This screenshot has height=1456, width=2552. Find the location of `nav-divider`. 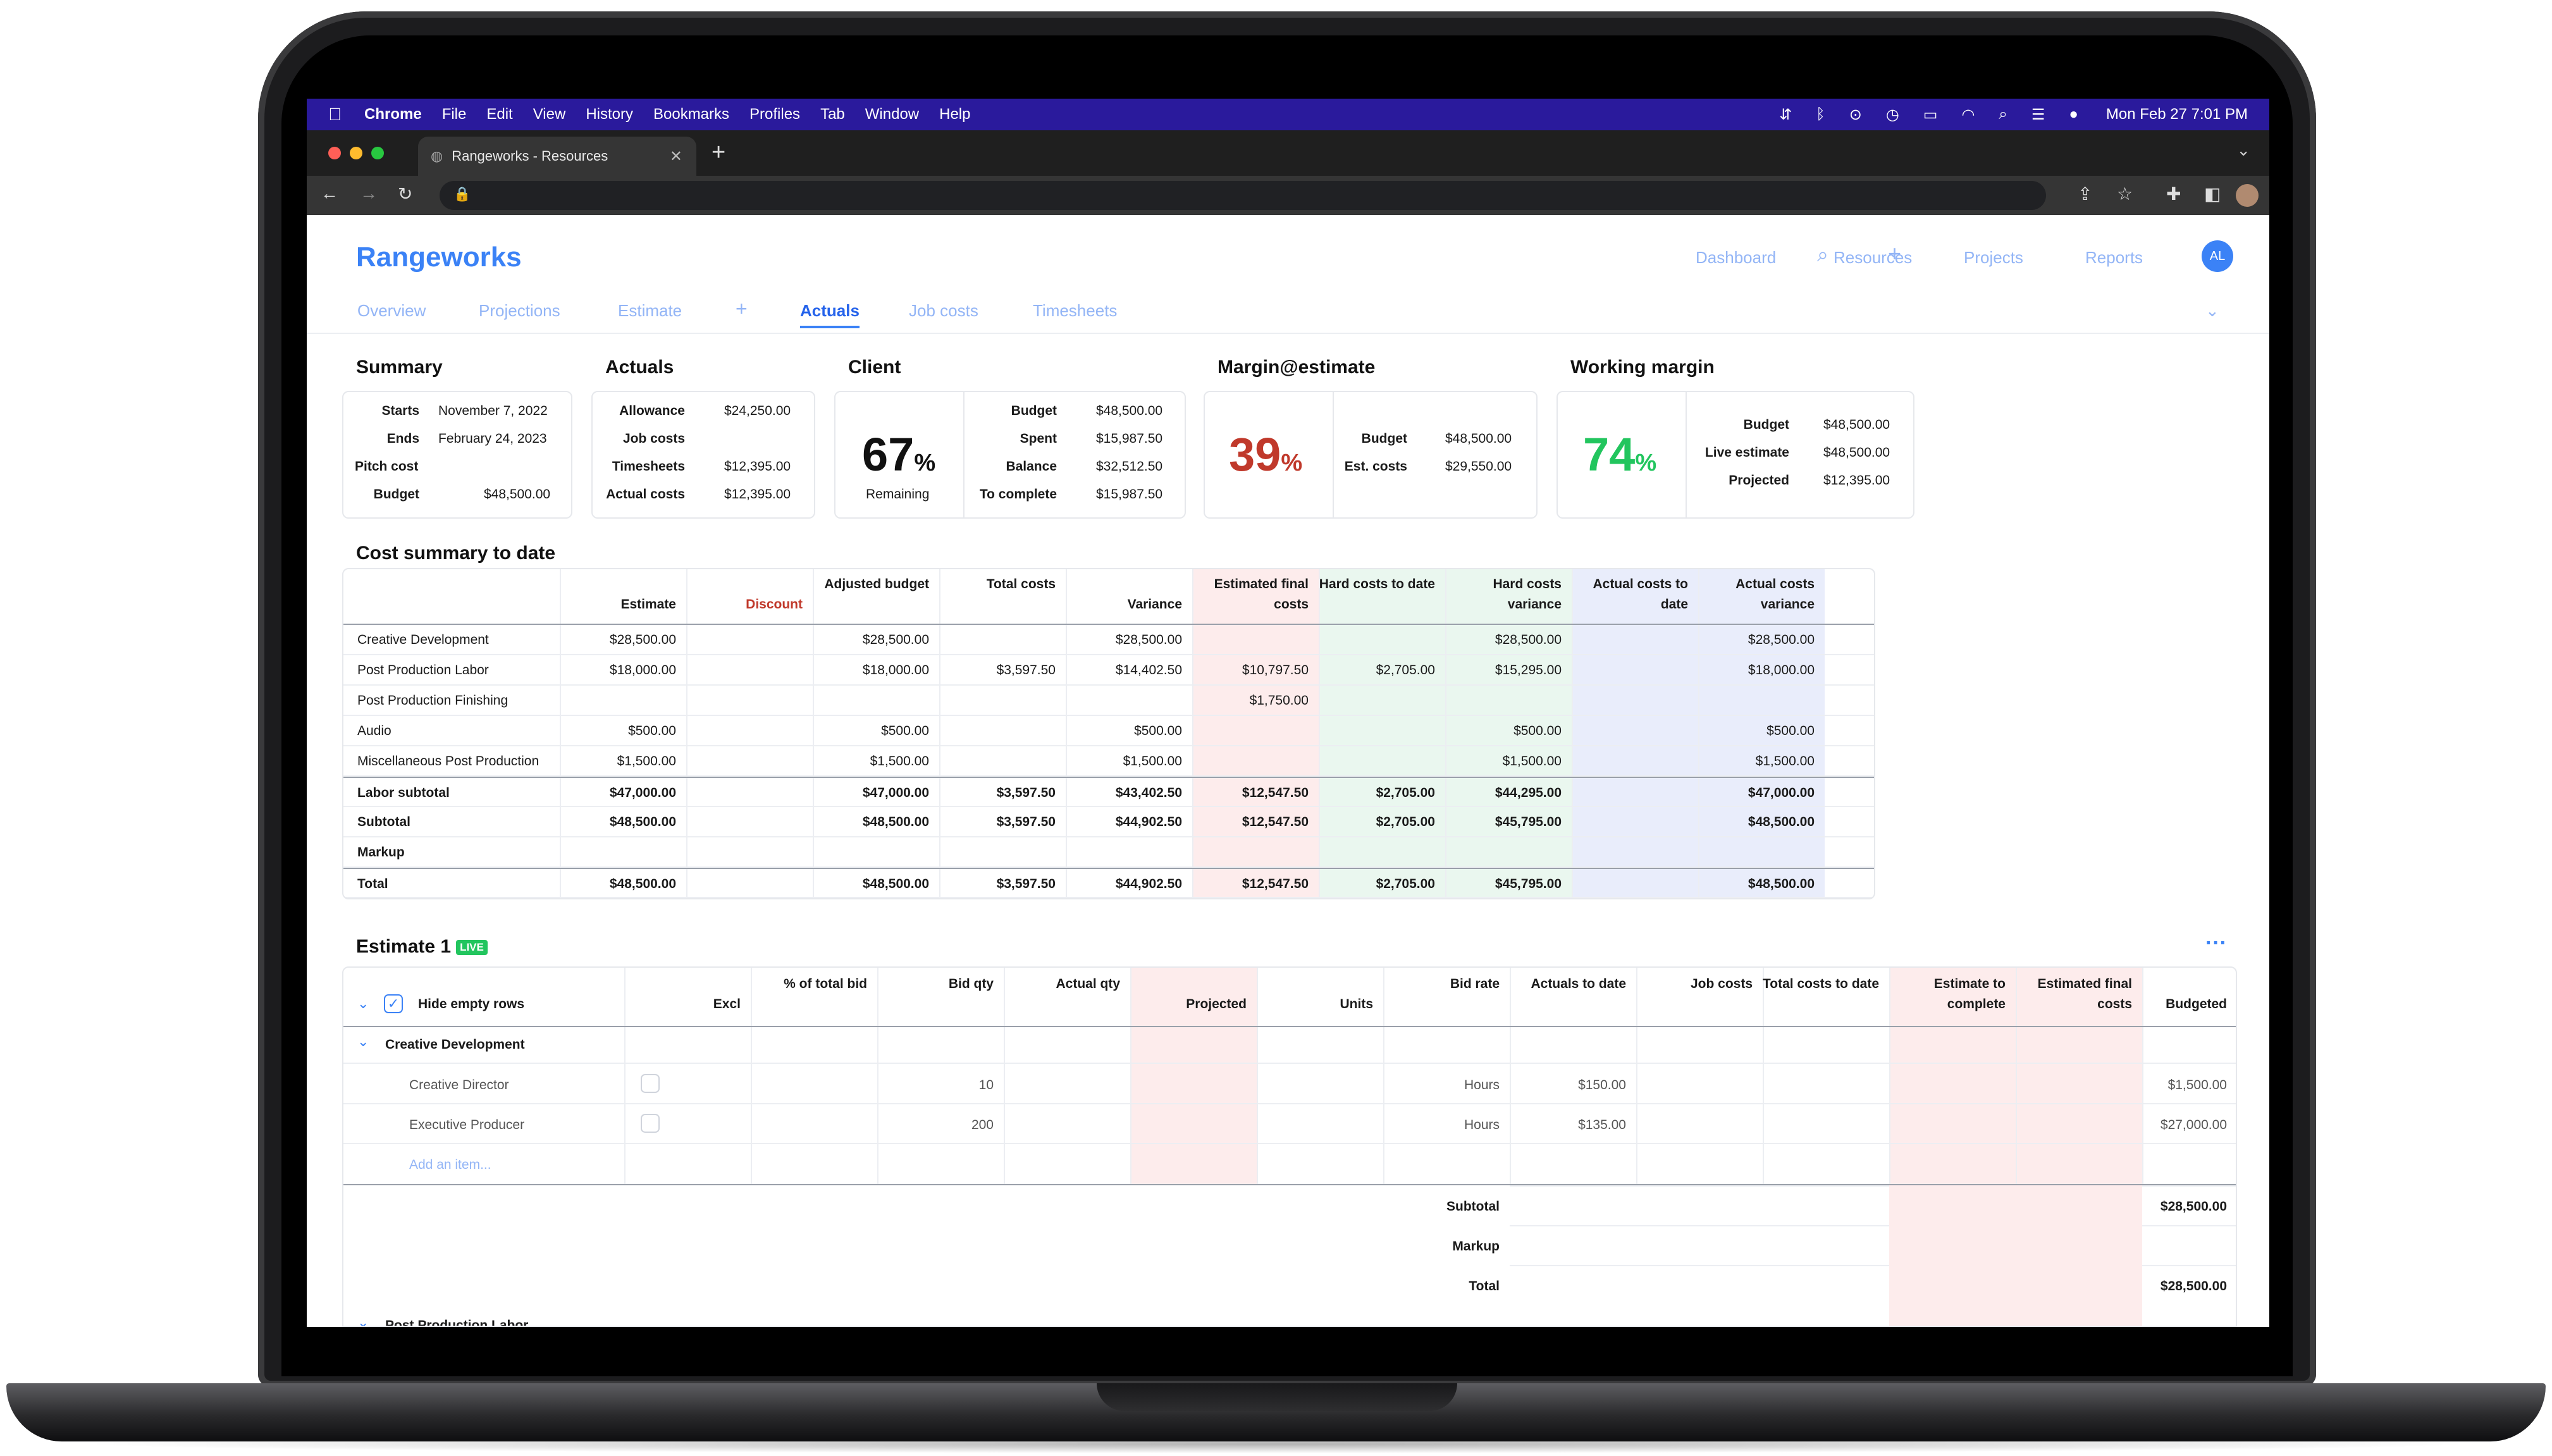

nav-divider is located at coordinates (1288, 333).